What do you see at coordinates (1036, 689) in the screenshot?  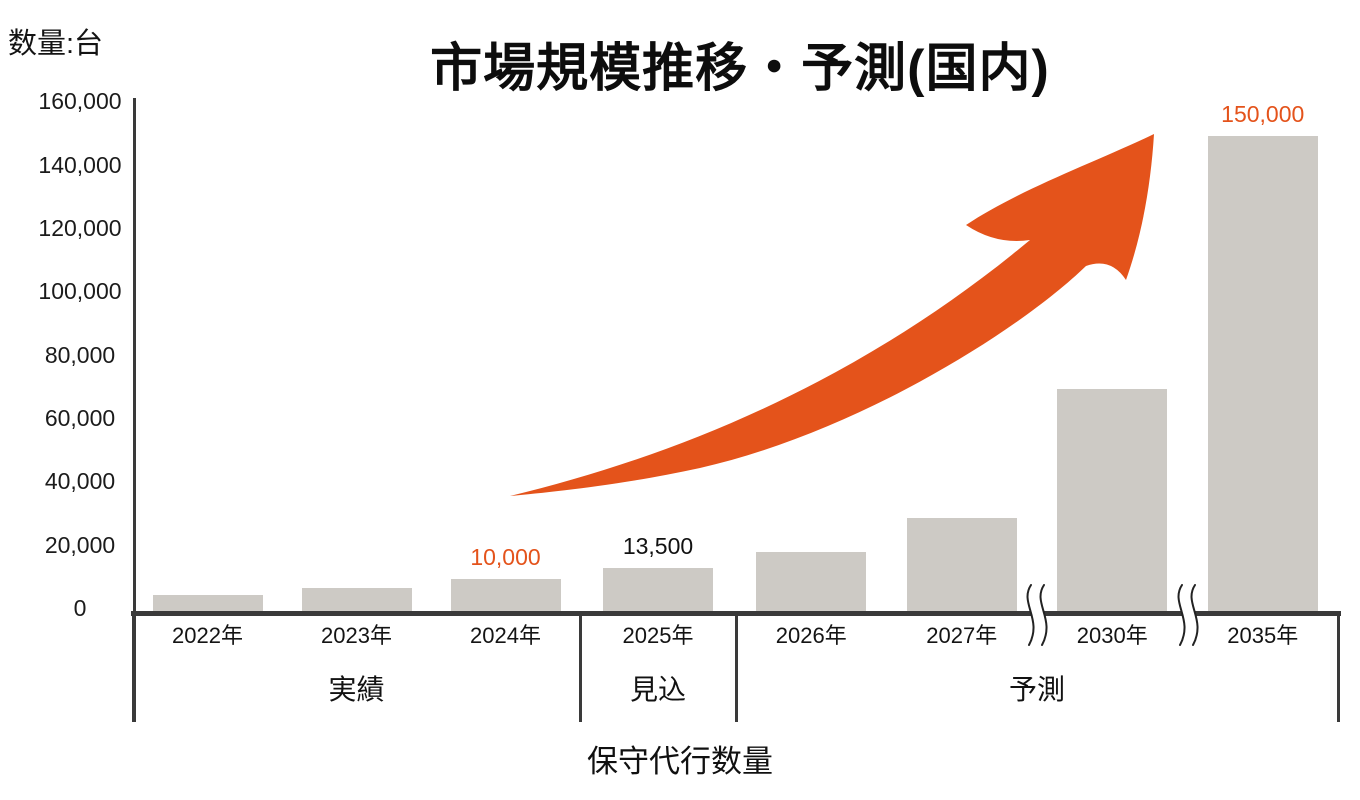 I see `section-label: 予測` at bounding box center [1036, 689].